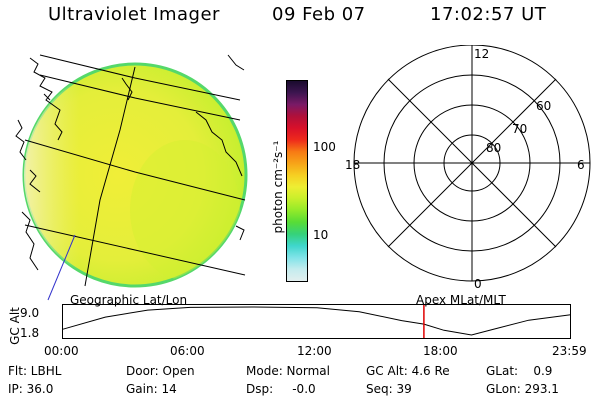 The height and width of the screenshot is (400, 600). Describe the element at coordinates (481, 54) in the screenshot. I see `mlt-label-12: 12` at that location.